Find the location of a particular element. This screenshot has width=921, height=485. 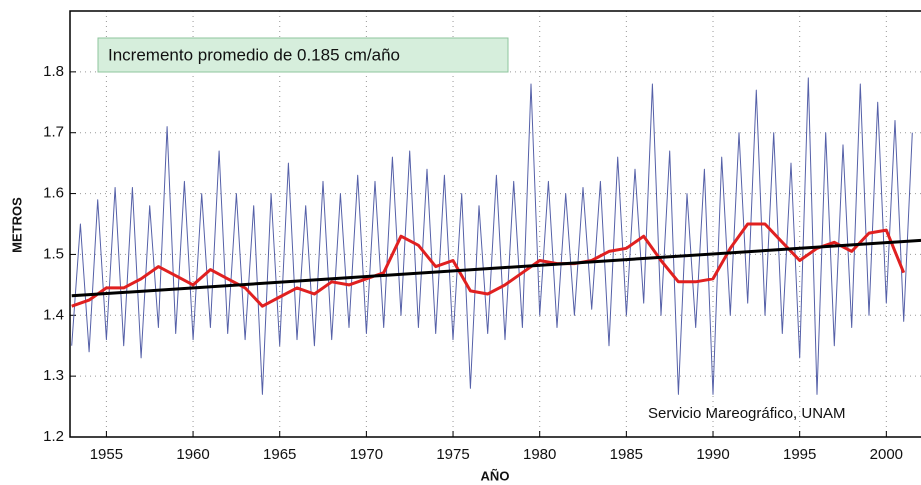

x-tick-label: 1985 is located at coordinates (626, 454).